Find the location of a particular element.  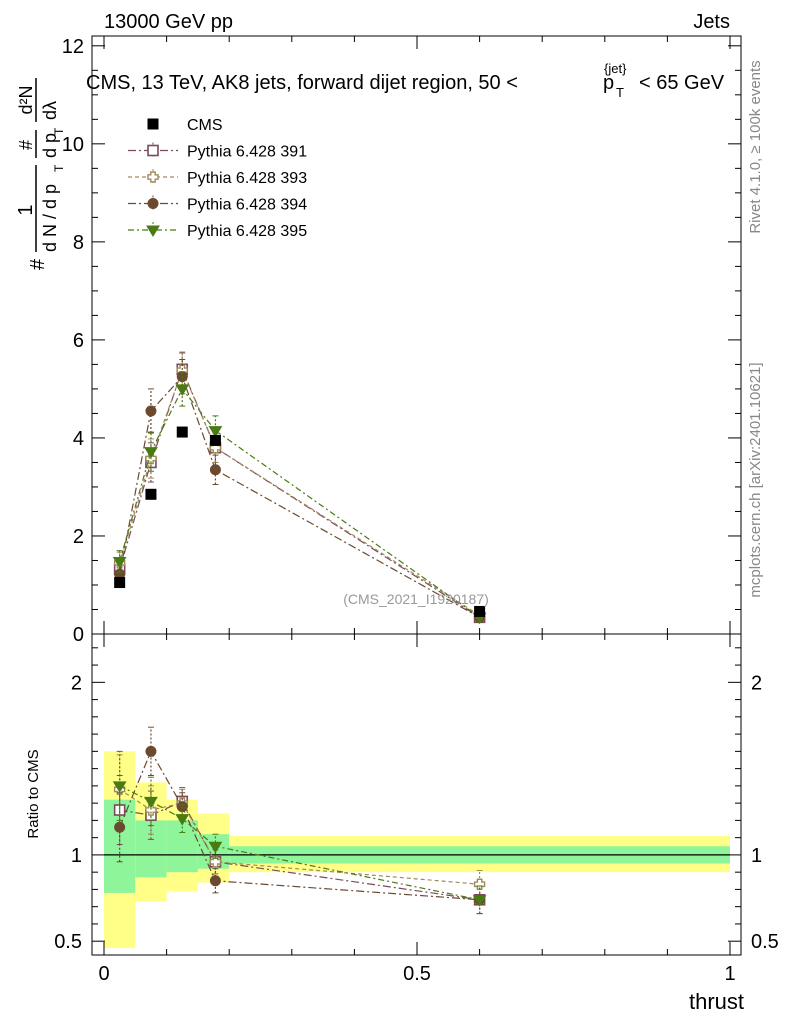

ratio-y-tick-label-right: 2 is located at coordinates (756, 683).